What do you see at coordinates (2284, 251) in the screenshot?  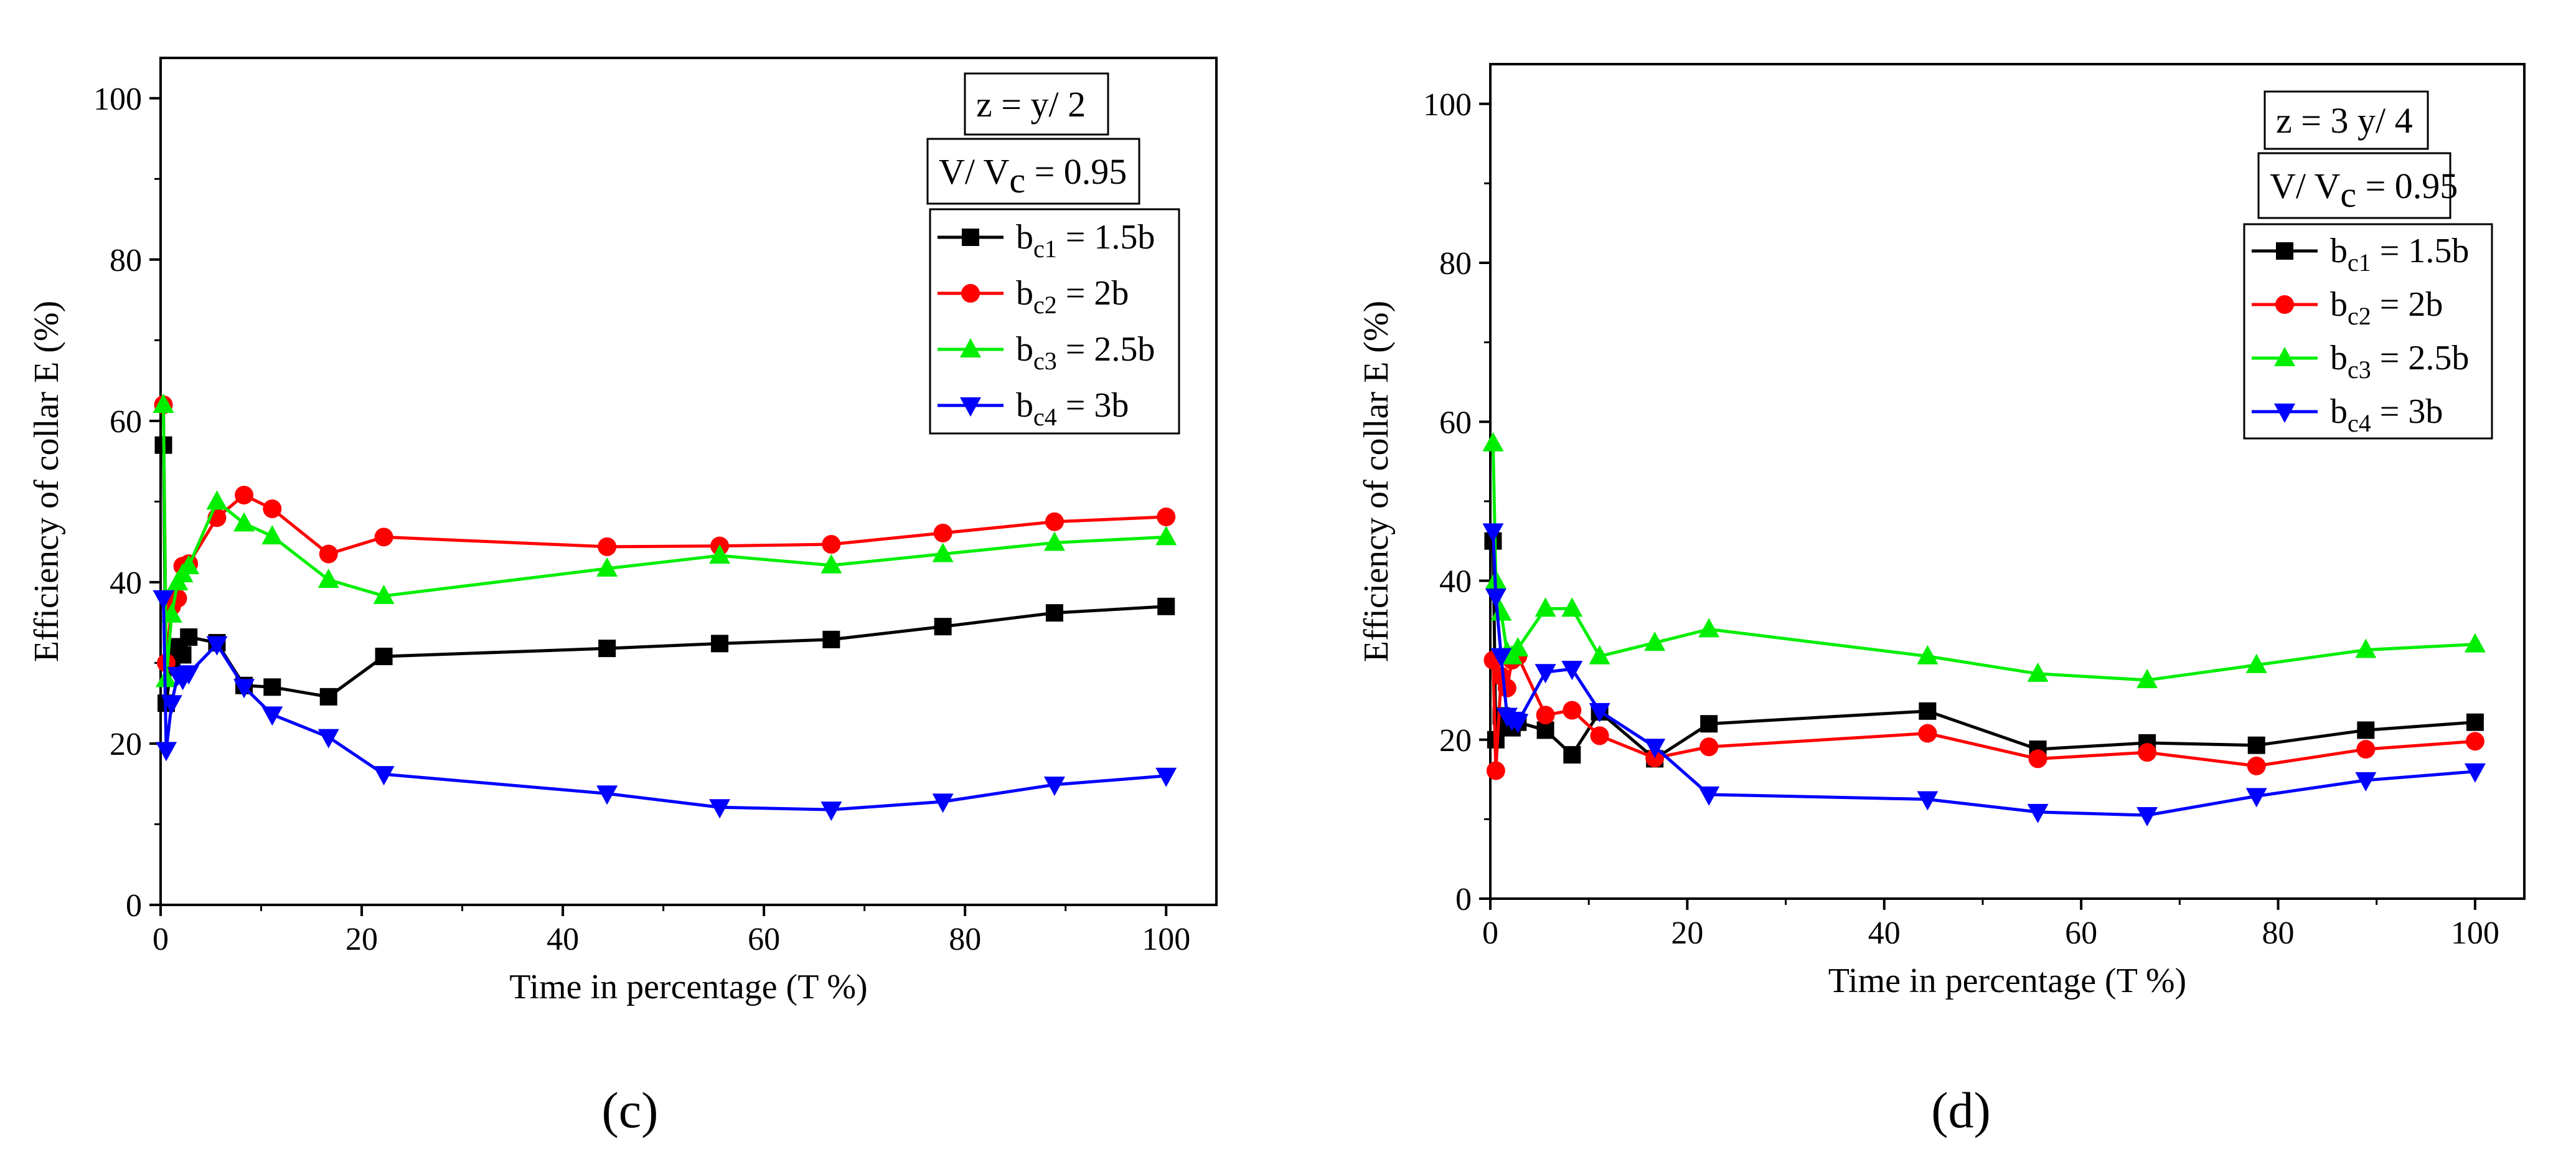 I see `legend-marker-c1` at bounding box center [2284, 251].